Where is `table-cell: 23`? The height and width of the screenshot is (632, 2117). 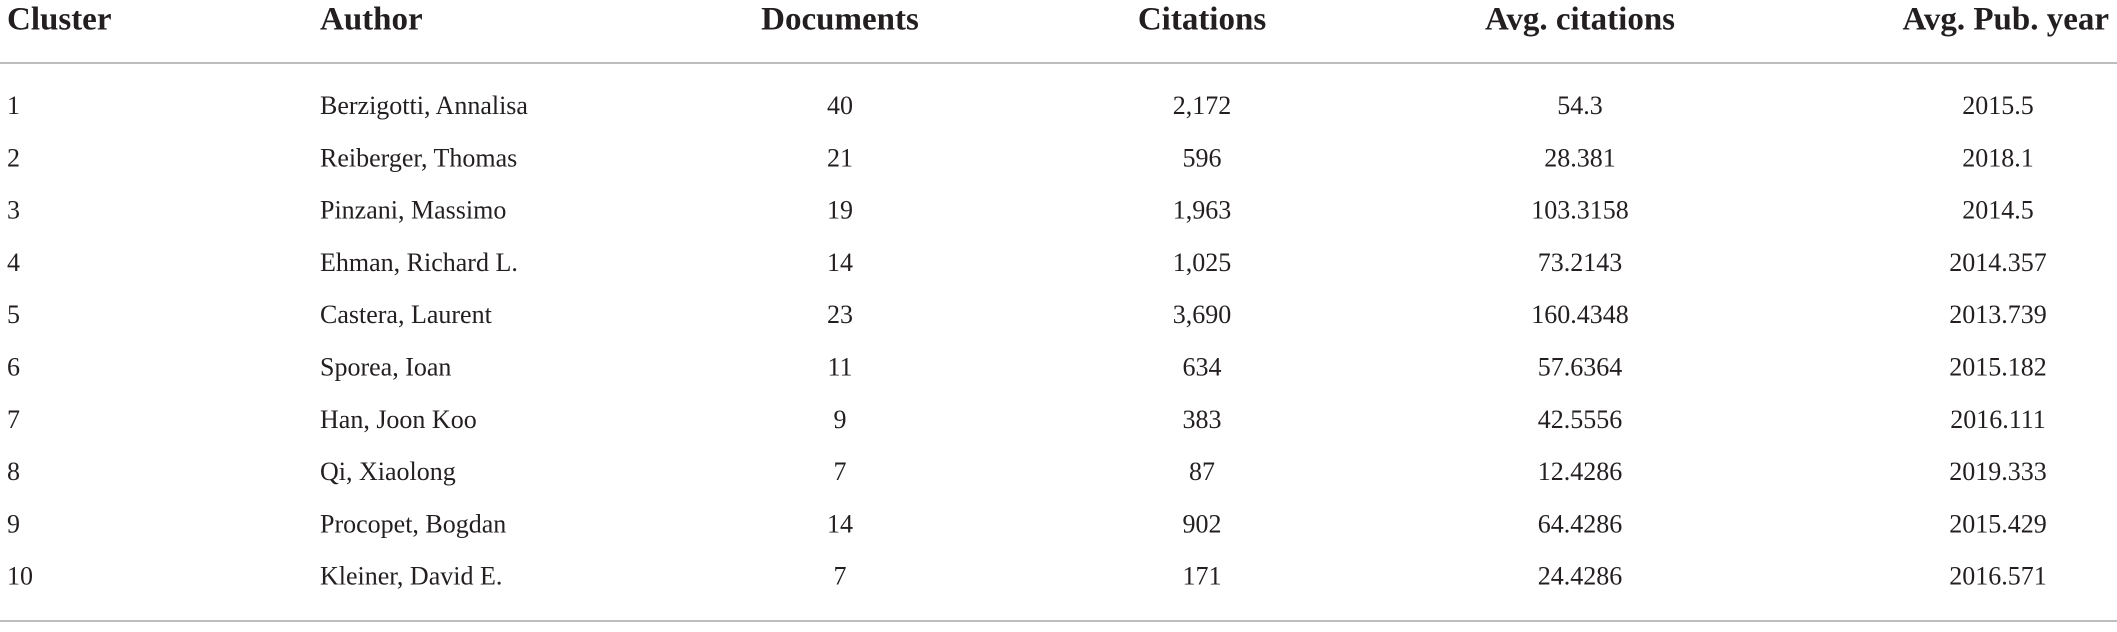 table-cell: 23 is located at coordinates (840, 314).